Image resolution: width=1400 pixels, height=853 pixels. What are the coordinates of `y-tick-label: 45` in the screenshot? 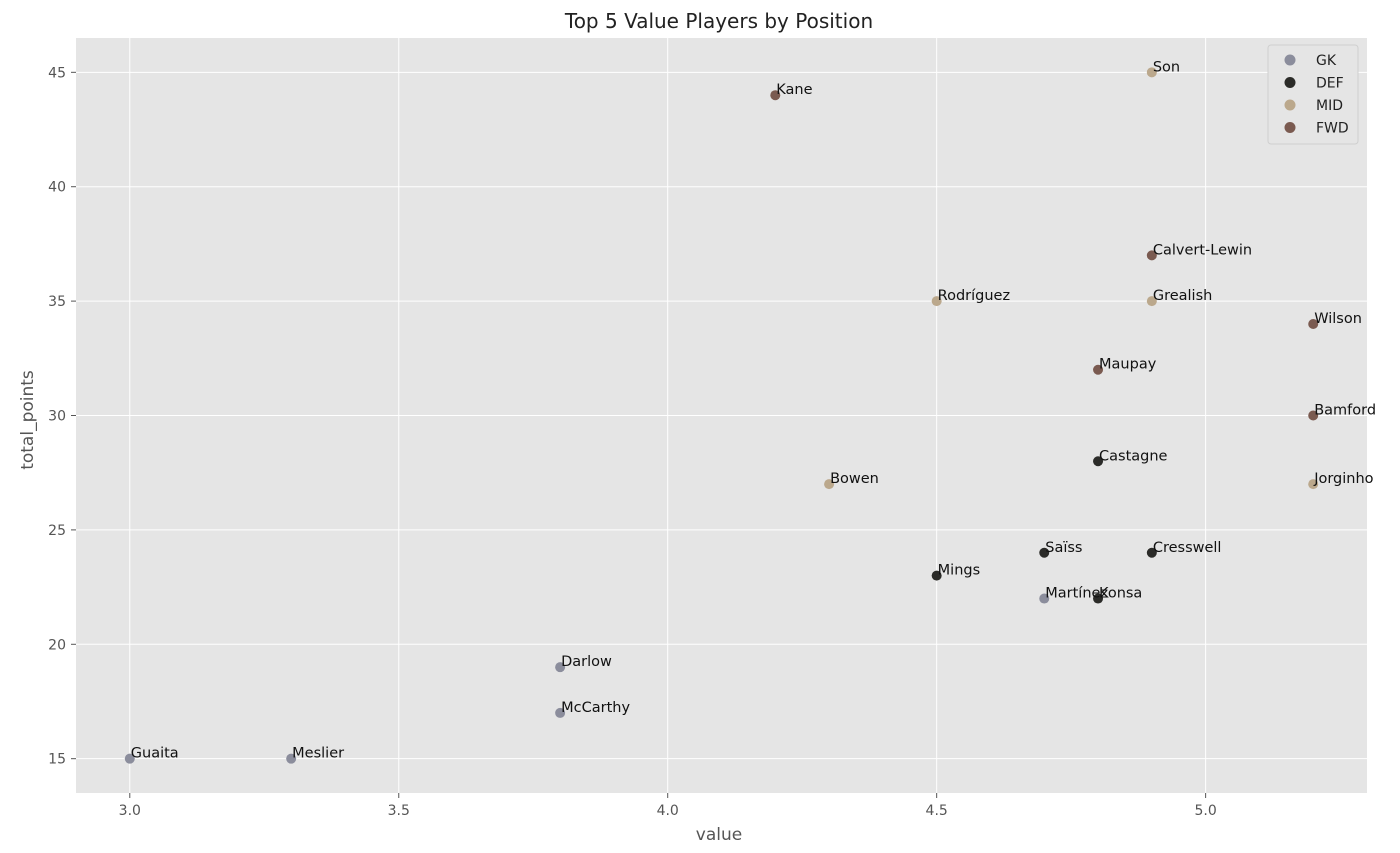 It's located at (57, 73).